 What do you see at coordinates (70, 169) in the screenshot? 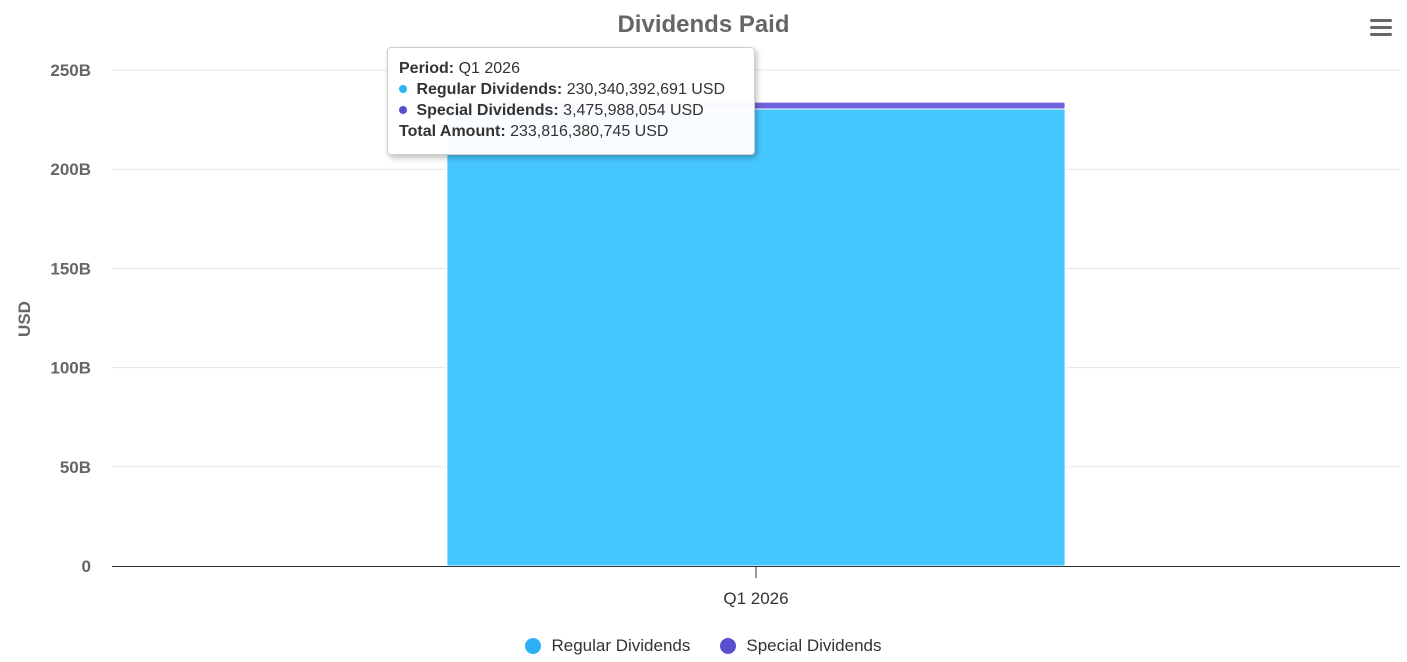
I see `y-tick-label: 200B` at bounding box center [70, 169].